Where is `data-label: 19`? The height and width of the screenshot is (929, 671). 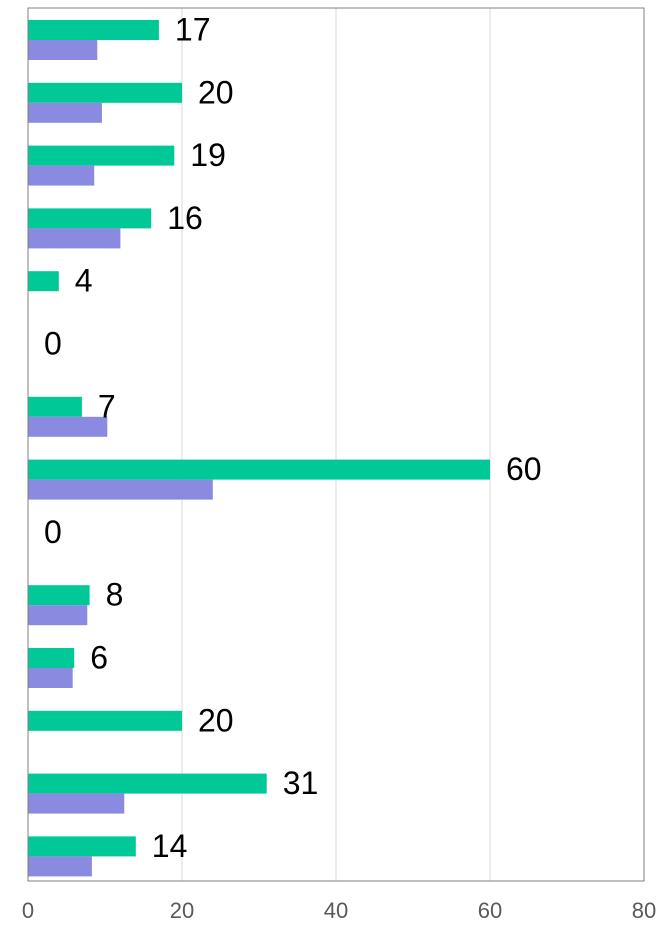
data-label: 19 is located at coordinates (208, 155).